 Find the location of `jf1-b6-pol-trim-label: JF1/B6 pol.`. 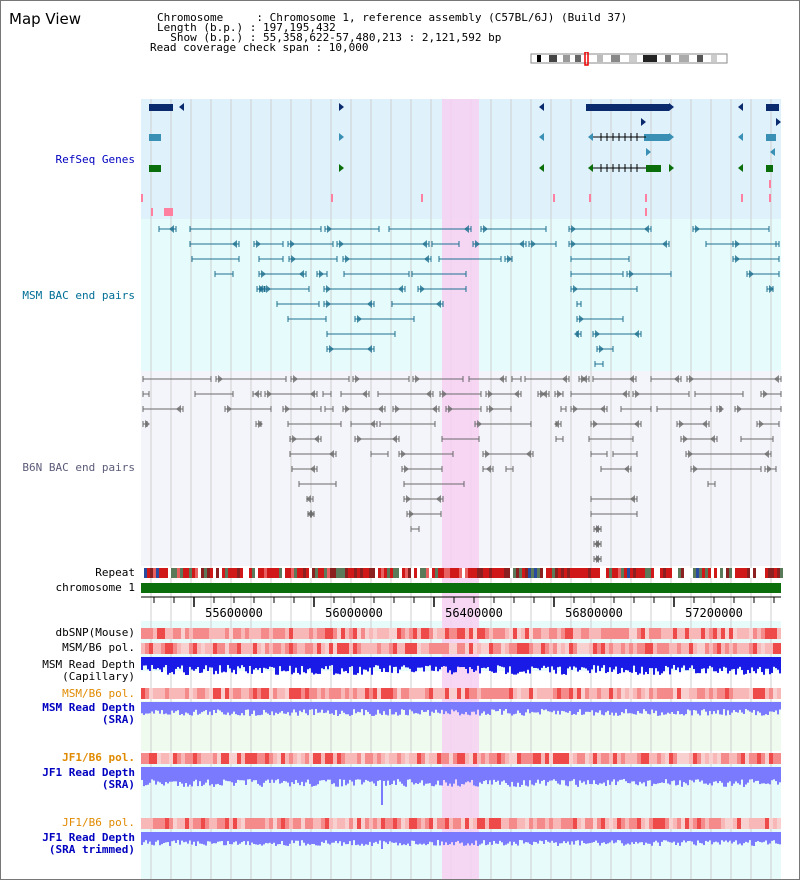

jf1-b6-pol-trim-label: JF1/B6 pol. is located at coordinates (98, 822).